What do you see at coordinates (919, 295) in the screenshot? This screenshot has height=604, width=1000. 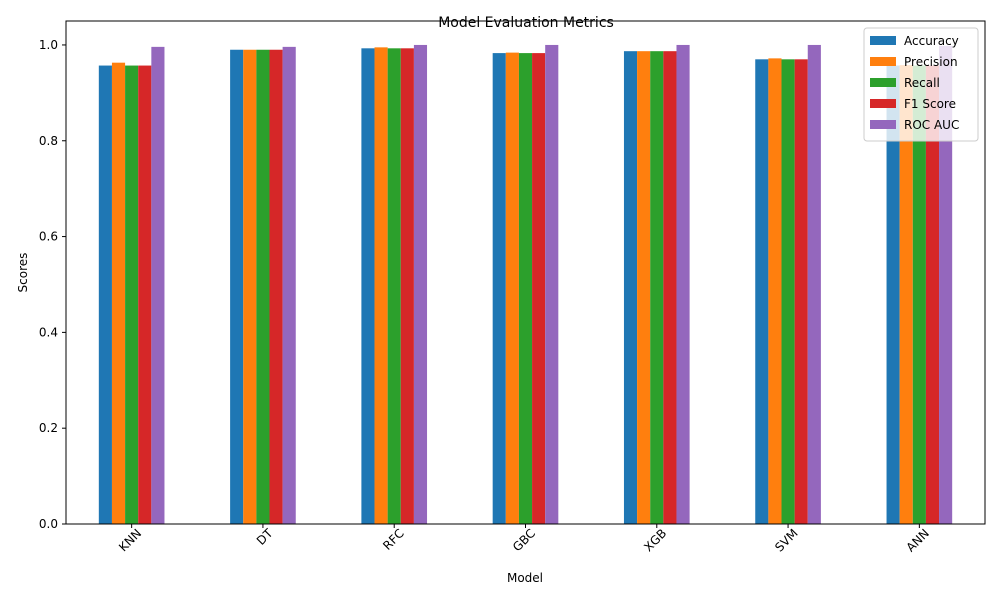 I see `bar-recall-ann` at bounding box center [919, 295].